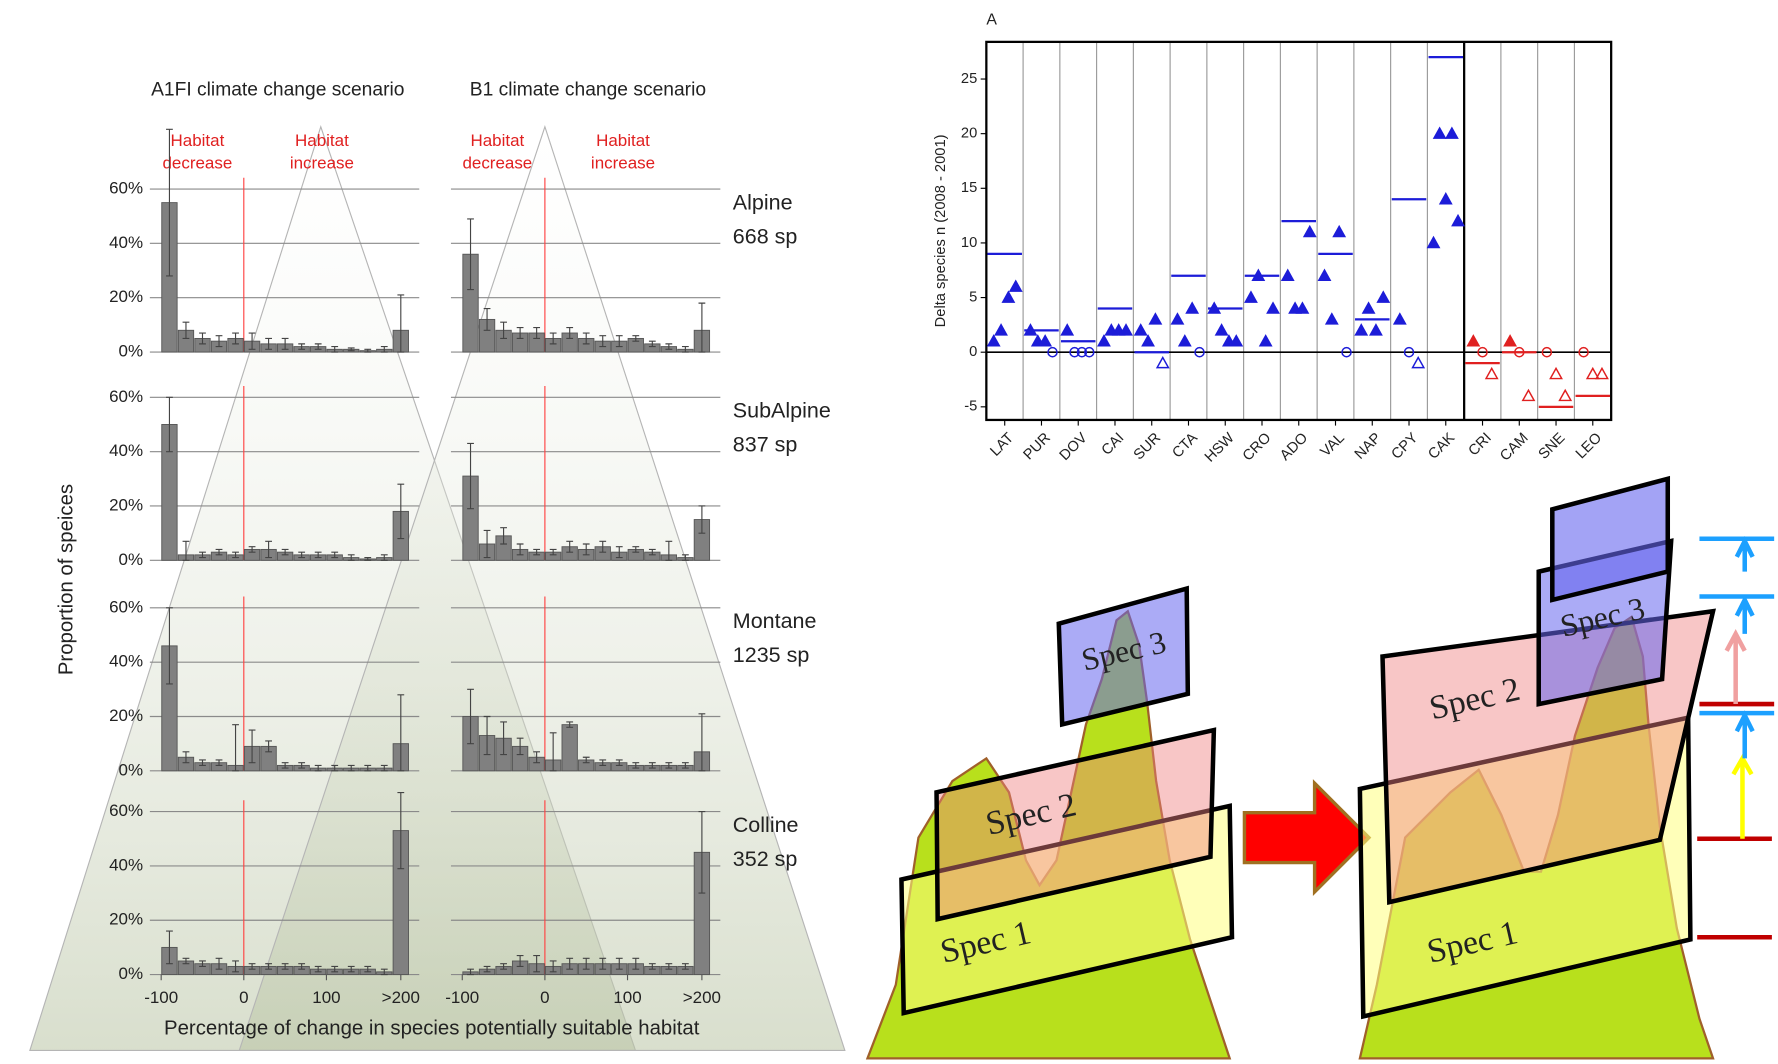  I want to click on x-tick-label: CAI, so click(1113, 444).